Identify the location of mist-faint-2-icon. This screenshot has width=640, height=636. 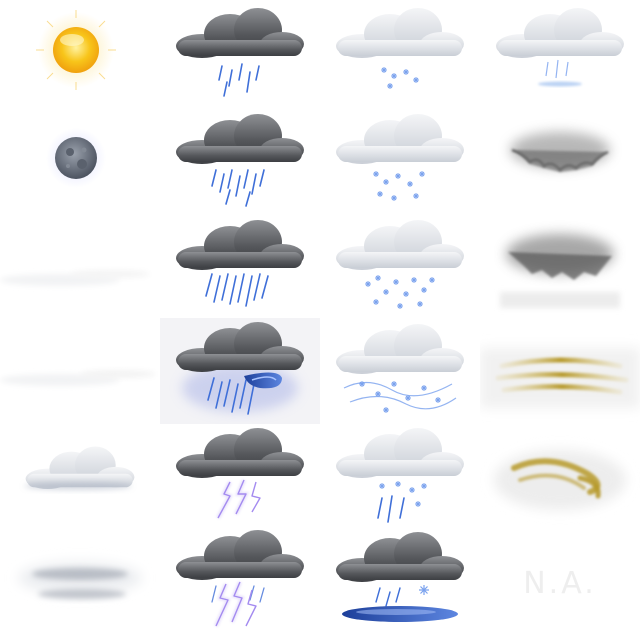
(80, 371).